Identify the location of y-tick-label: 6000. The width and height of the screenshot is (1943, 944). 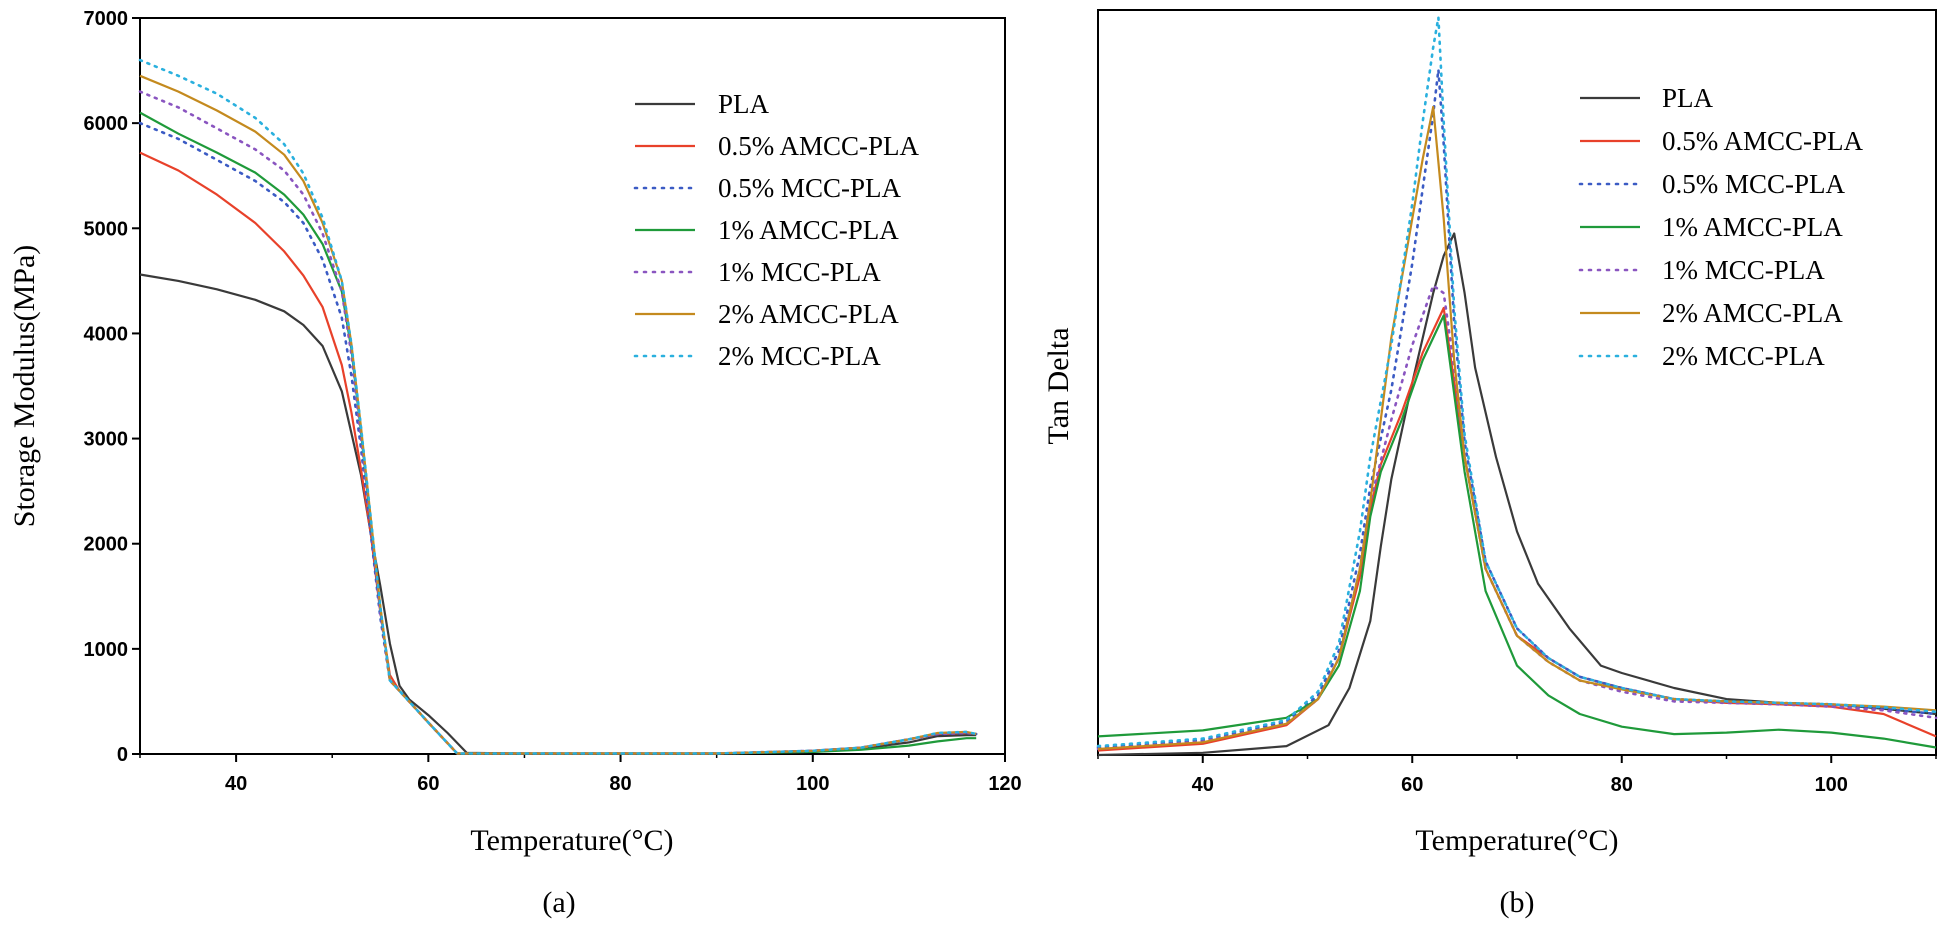
(106, 124).